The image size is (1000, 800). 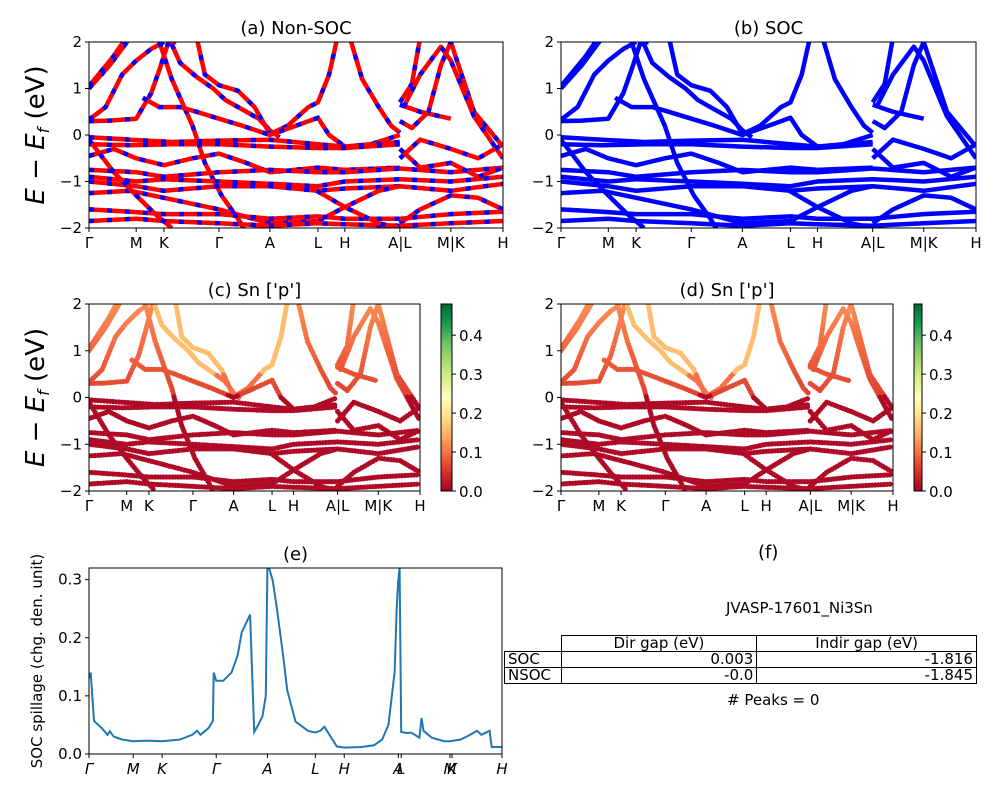 I want to click on material-label: JVASP-17601_Ni3Sn, so click(x=799, y=608).